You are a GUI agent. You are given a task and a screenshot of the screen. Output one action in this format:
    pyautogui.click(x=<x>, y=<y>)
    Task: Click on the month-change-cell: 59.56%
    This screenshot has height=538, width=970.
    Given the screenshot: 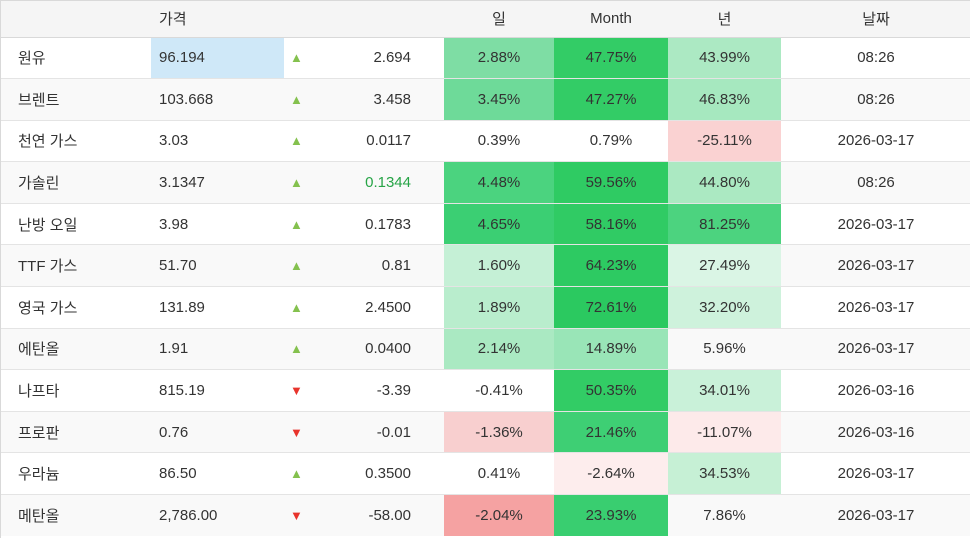 What is the action you would take?
    pyautogui.click(x=611, y=182)
    